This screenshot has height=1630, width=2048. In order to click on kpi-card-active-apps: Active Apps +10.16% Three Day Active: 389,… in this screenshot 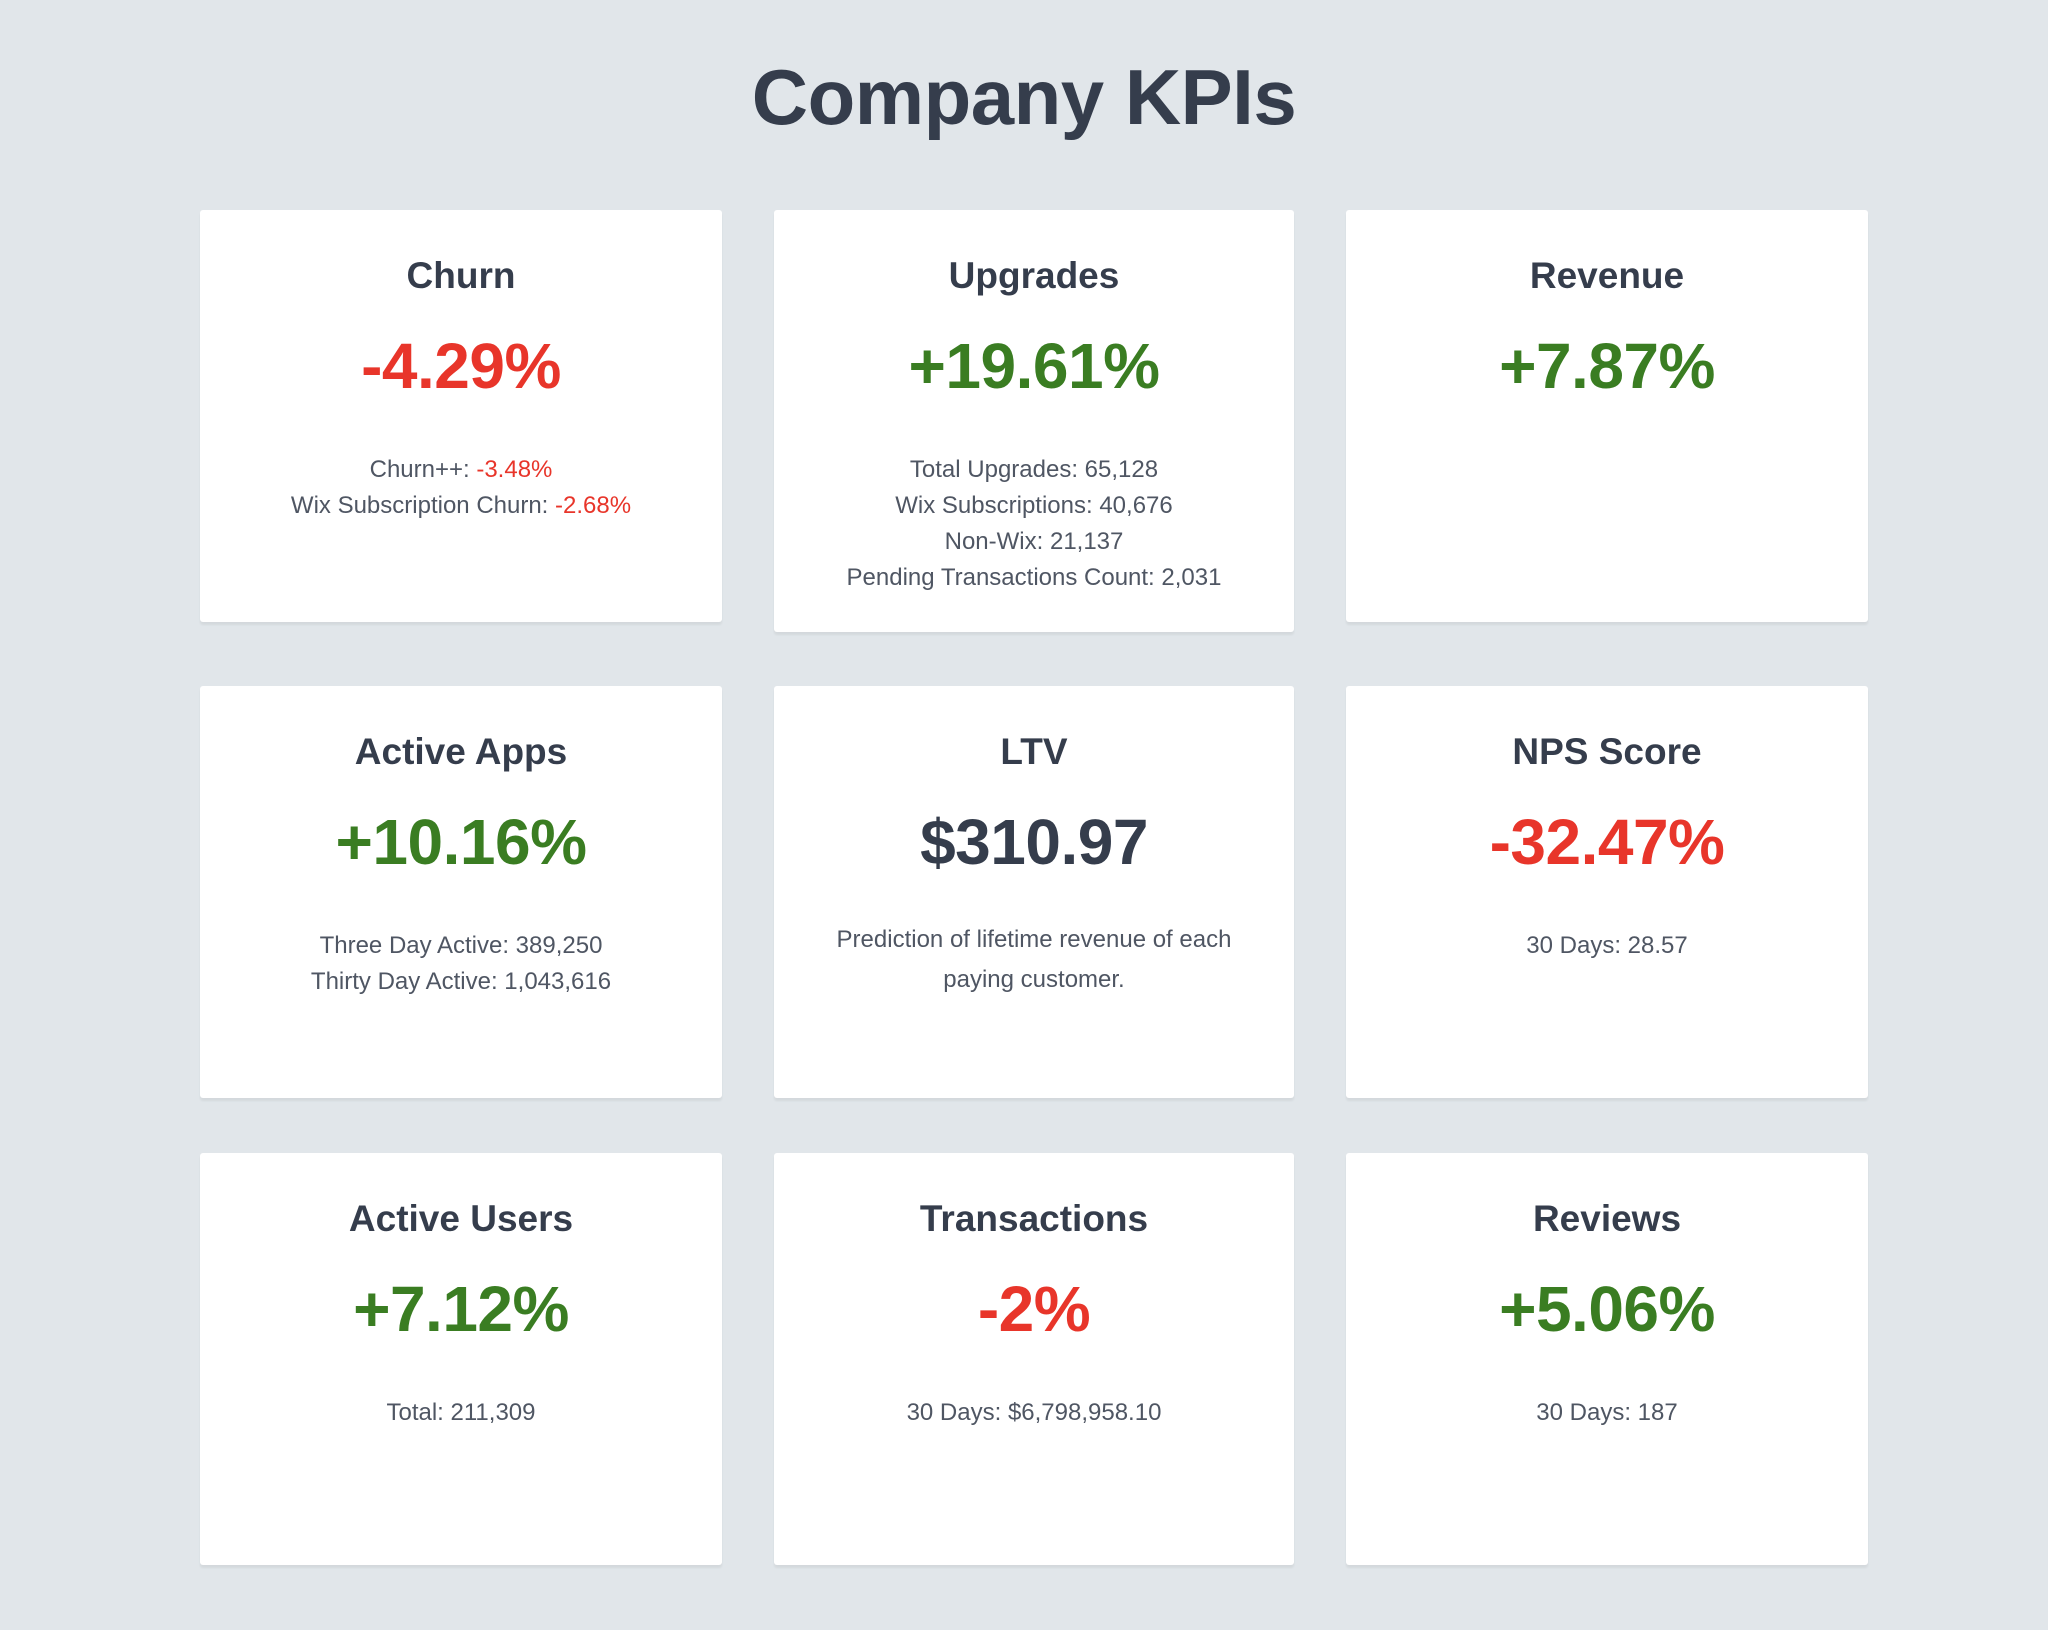, I will do `click(461, 892)`.